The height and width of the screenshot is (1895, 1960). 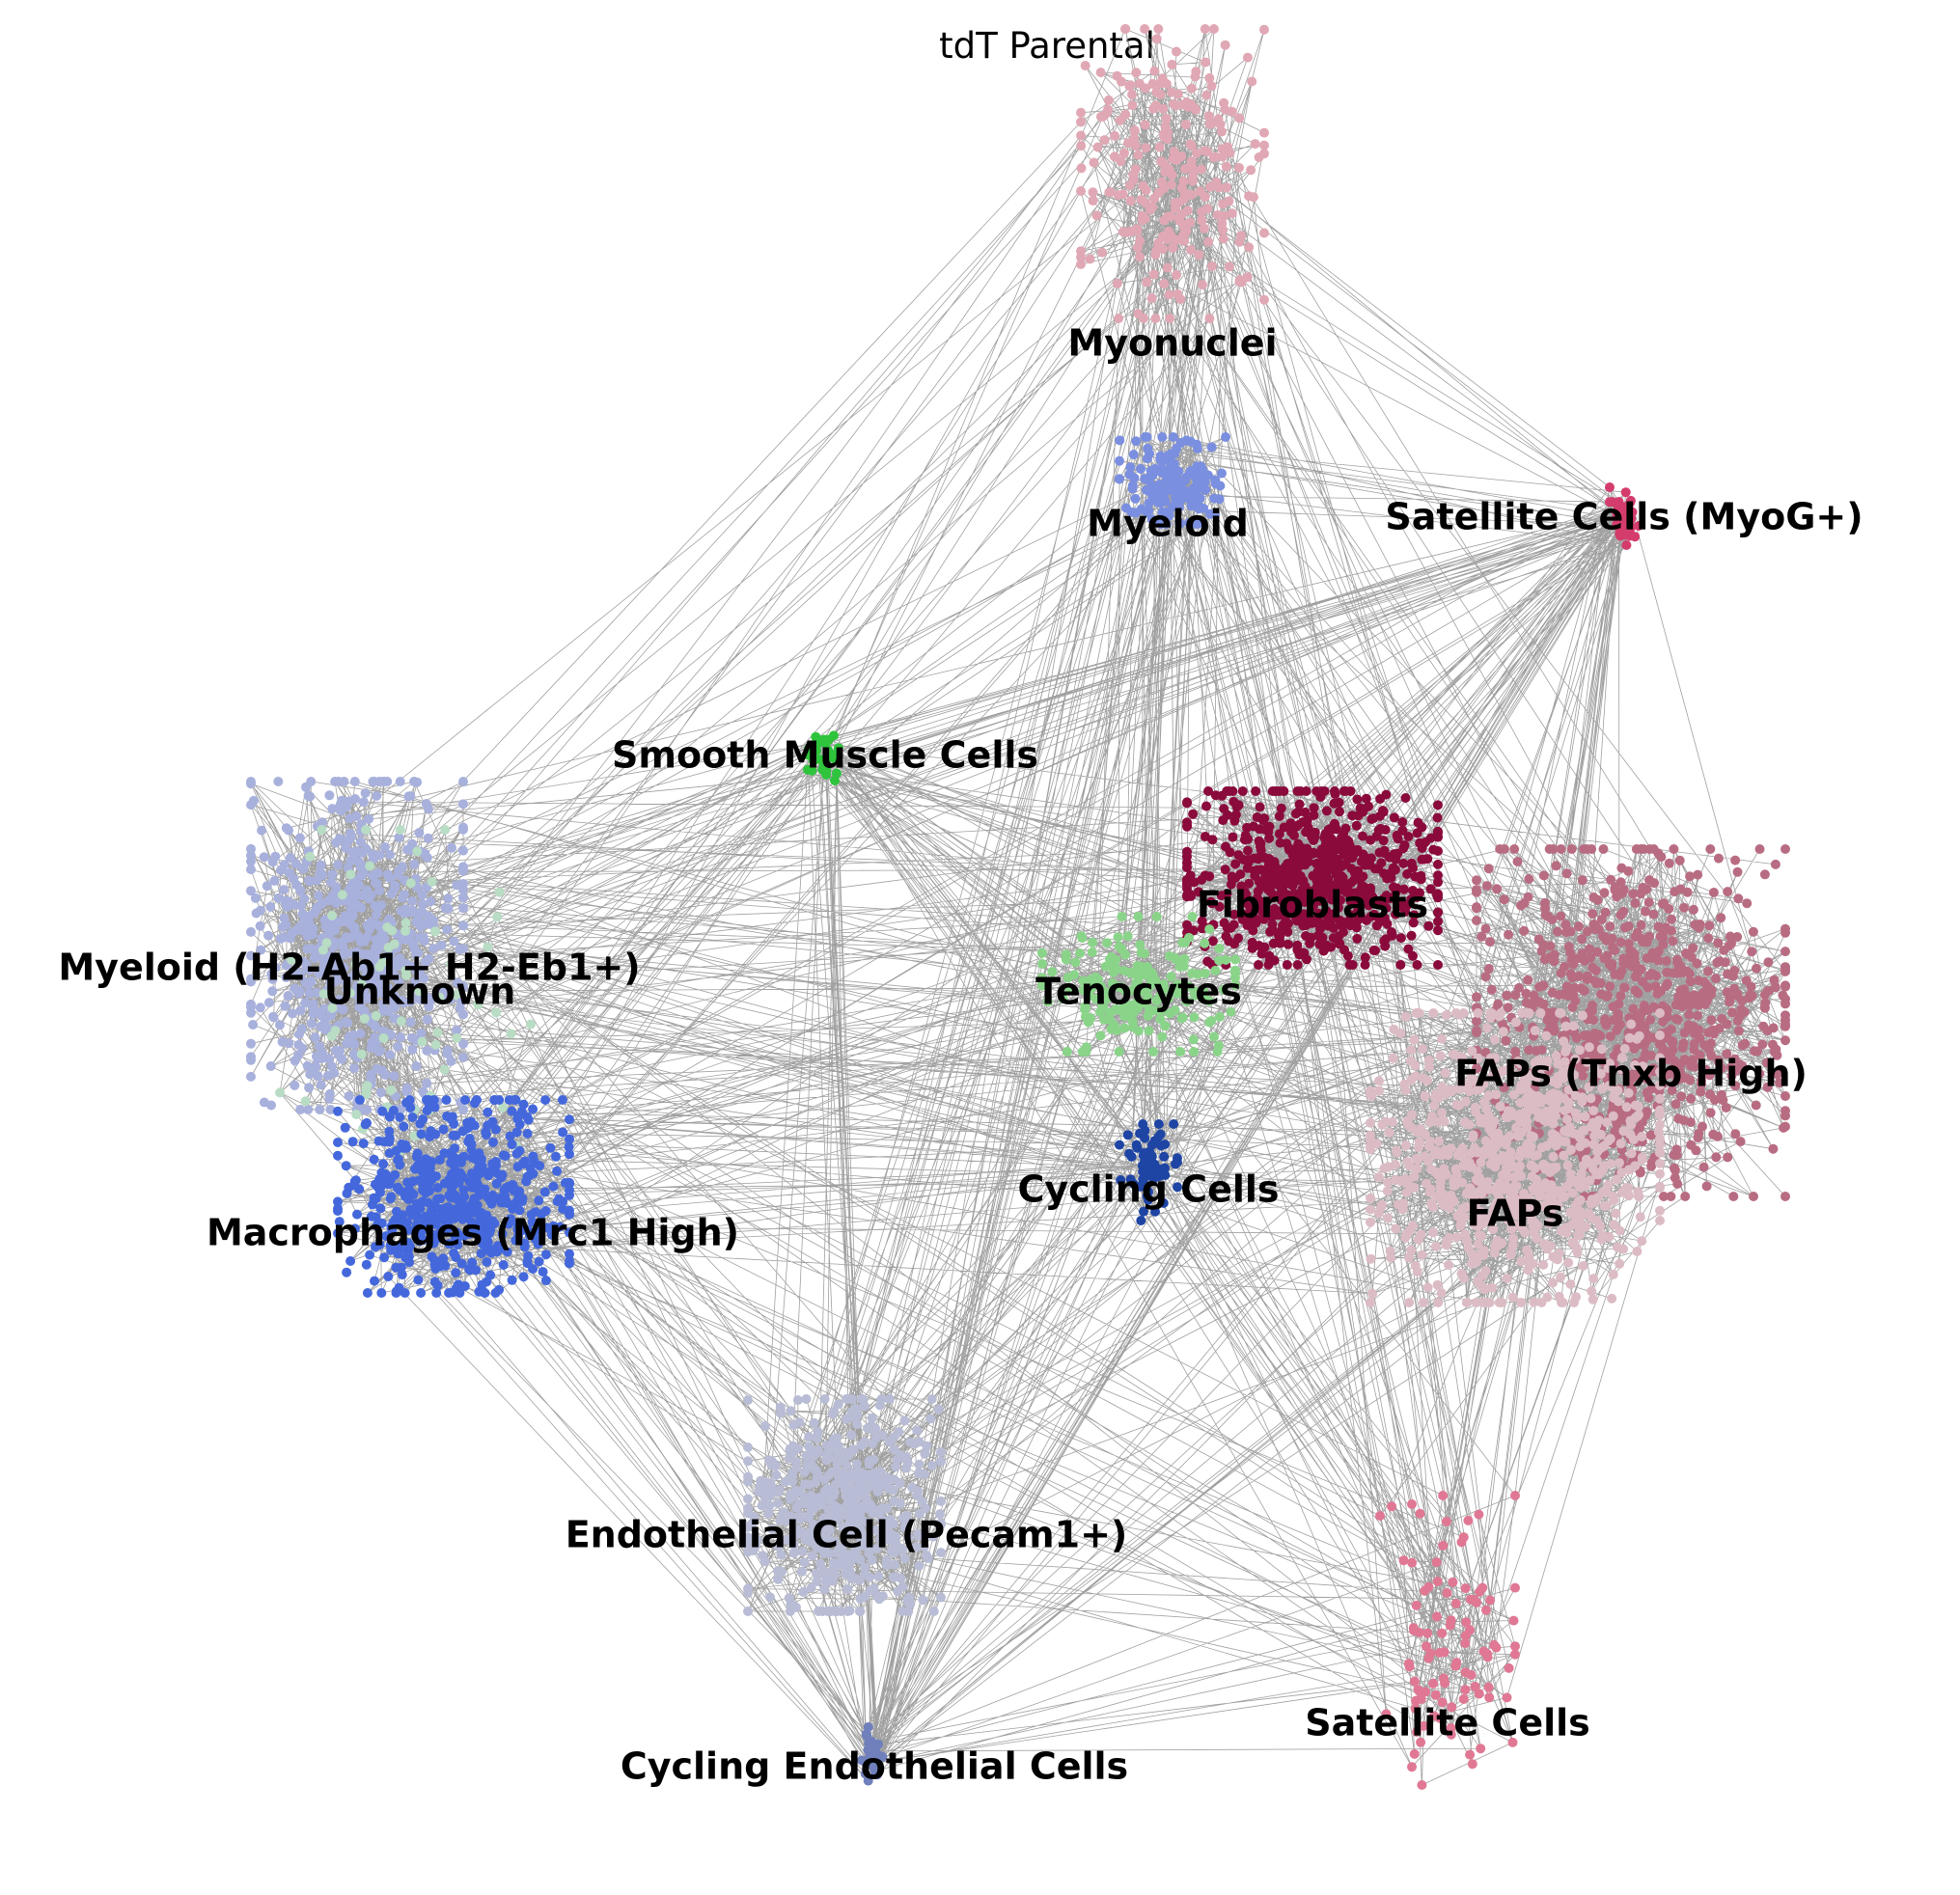 What do you see at coordinates (1515, 1158) in the screenshot?
I see `cluster-points-faps` at bounding box center [1515, 1158].